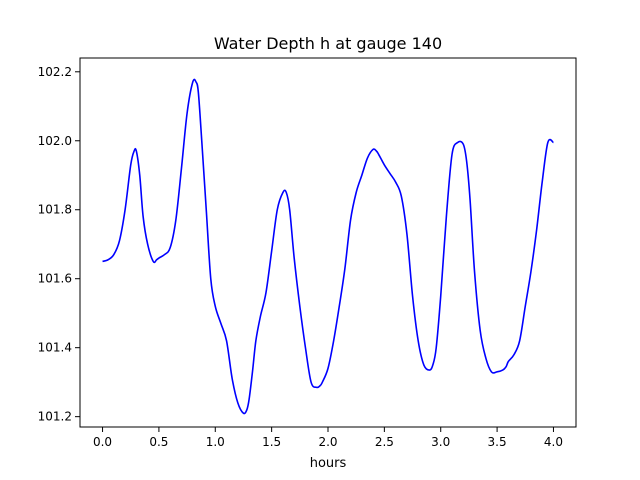 This screenshot has width=640, height=480. Describe the element at coordinates (55, 417) in the screenshot. I see `y-tick-label: 101.2` at that location.